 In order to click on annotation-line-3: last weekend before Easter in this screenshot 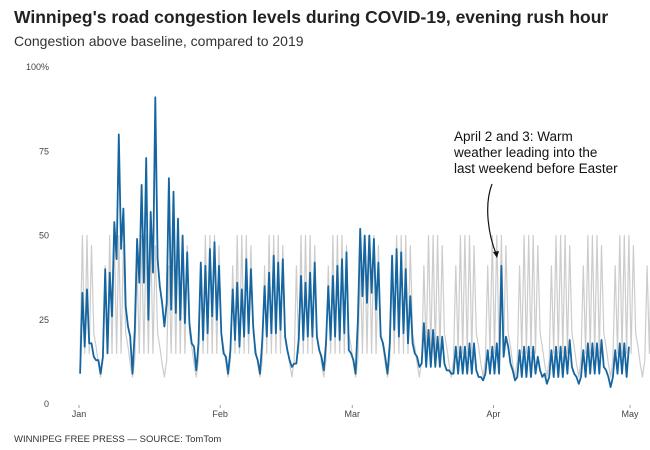, I will do `click(536, 168)`.